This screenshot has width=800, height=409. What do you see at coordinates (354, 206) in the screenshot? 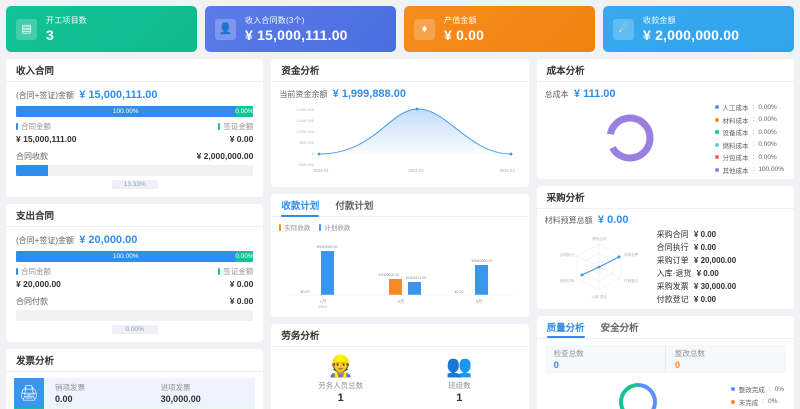
I see `tab-payment-plan: 付款计划` at bounding box center [354, 206].